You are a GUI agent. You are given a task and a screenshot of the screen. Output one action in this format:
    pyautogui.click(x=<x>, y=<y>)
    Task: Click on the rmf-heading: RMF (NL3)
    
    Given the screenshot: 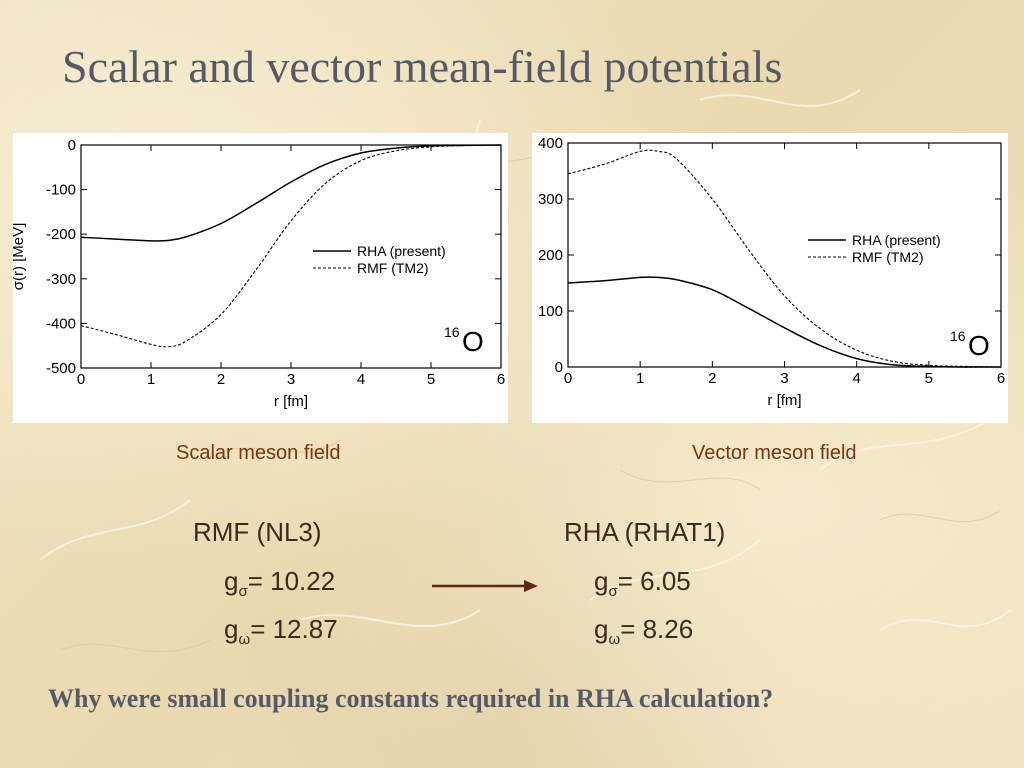 What is the action you would take?
    pyautogui.click(x=257, y=532)
    